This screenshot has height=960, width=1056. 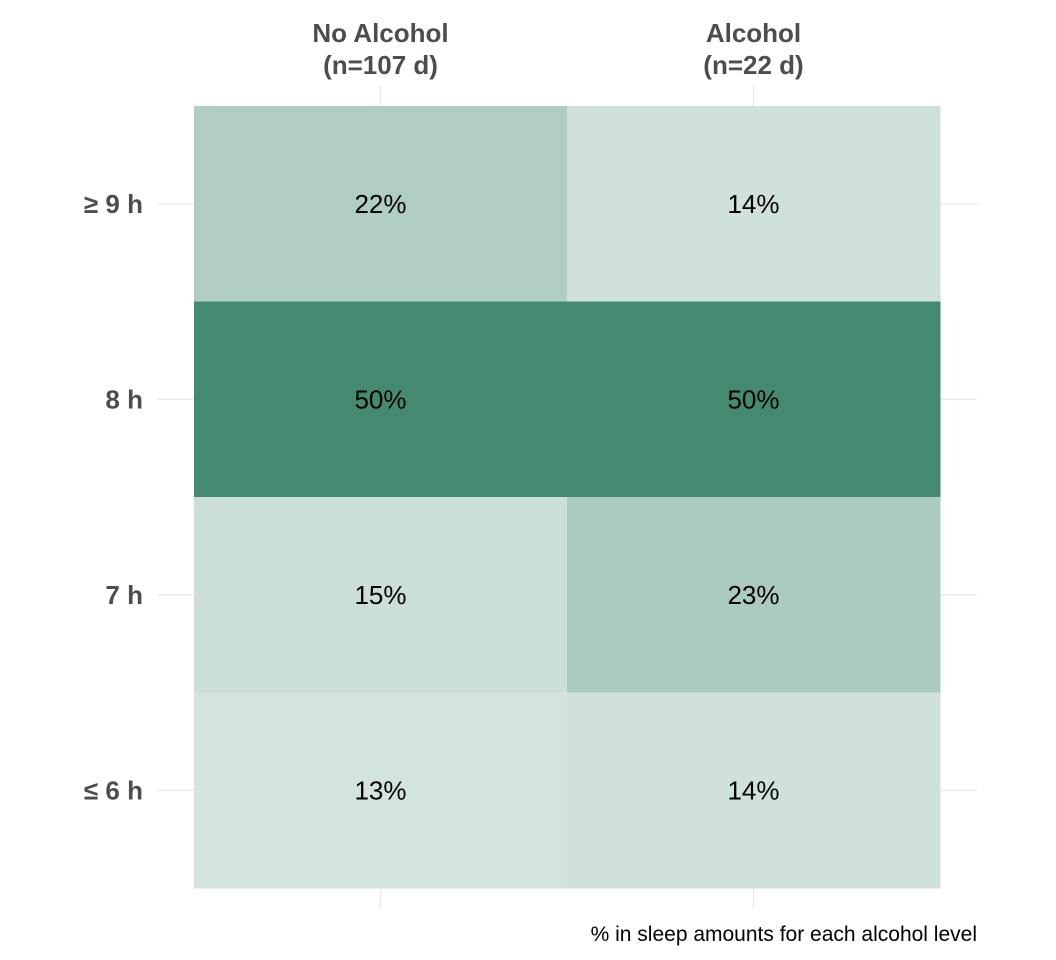 What do you see at coordinates (124, 595) in the screenshot?
I see `row-label: 7 h` at bounding box center [124, 595].